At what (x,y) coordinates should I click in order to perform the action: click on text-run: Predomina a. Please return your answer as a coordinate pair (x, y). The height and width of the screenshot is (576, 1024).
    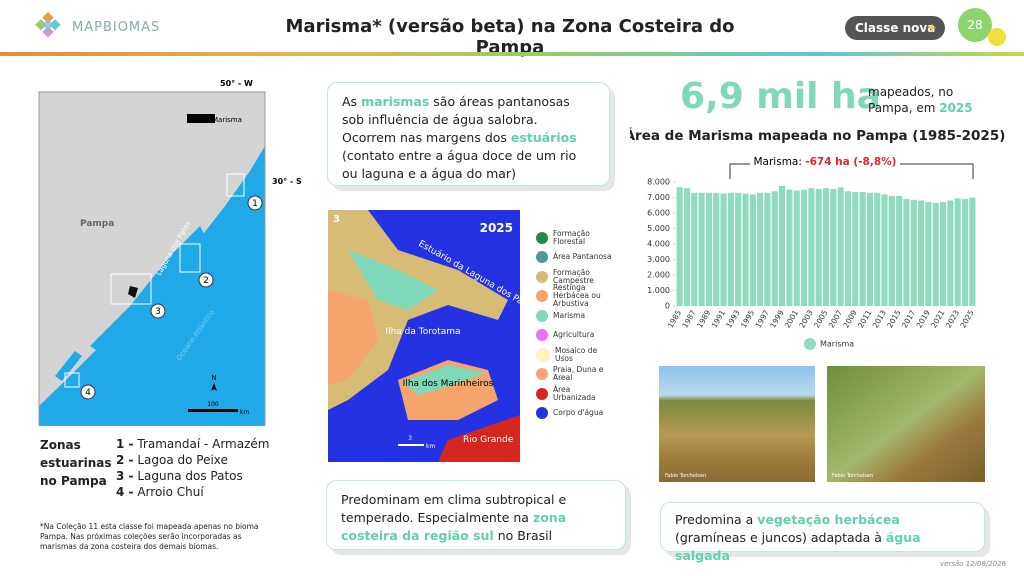
    Looking at the image, I should click on (716, 519).